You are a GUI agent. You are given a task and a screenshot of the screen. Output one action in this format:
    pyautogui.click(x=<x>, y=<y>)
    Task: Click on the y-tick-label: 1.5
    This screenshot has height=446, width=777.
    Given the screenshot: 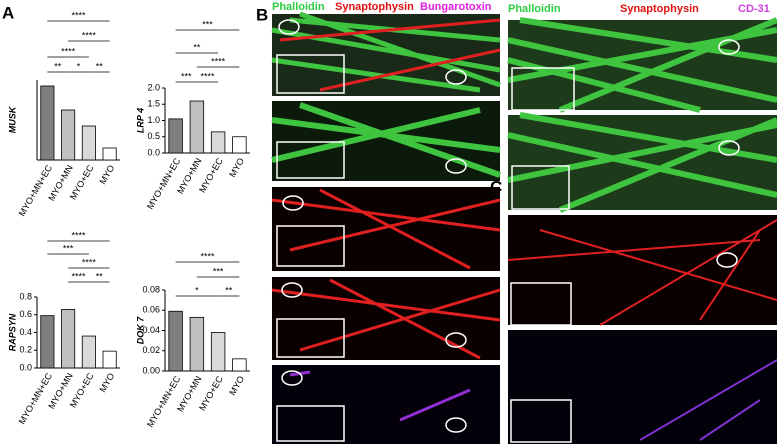 What is the action you would take?
    pyautogui.click(x=153, y=104)
    